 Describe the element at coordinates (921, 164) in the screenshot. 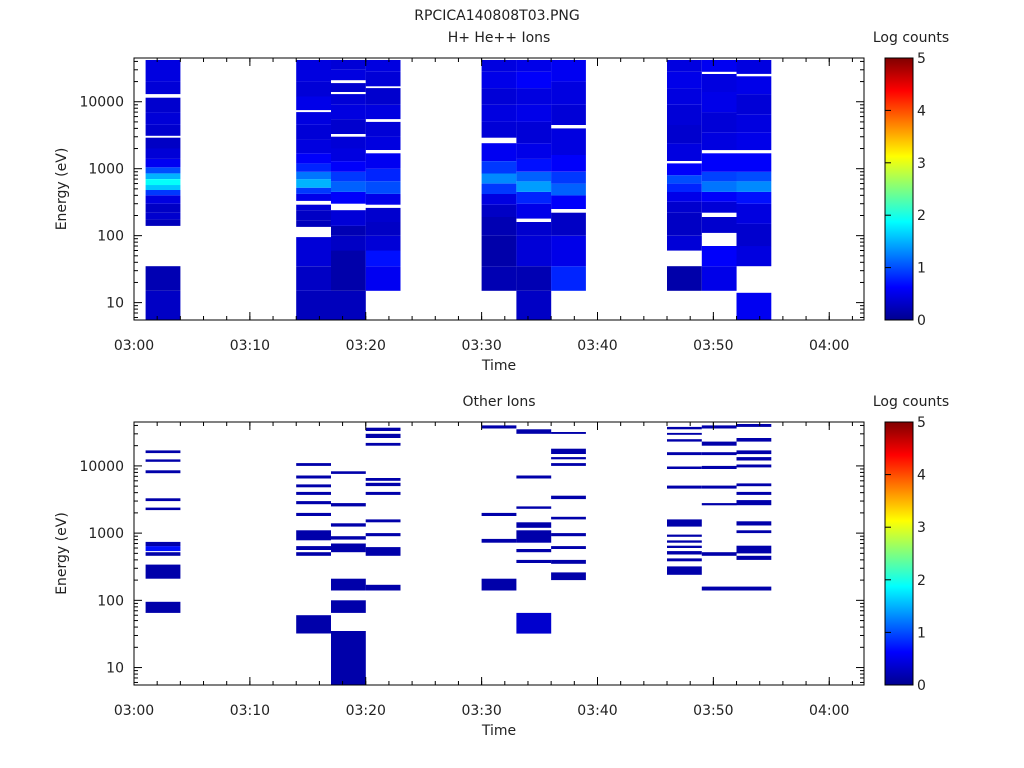

I see `colorbar-tick-label: 3` at that location.